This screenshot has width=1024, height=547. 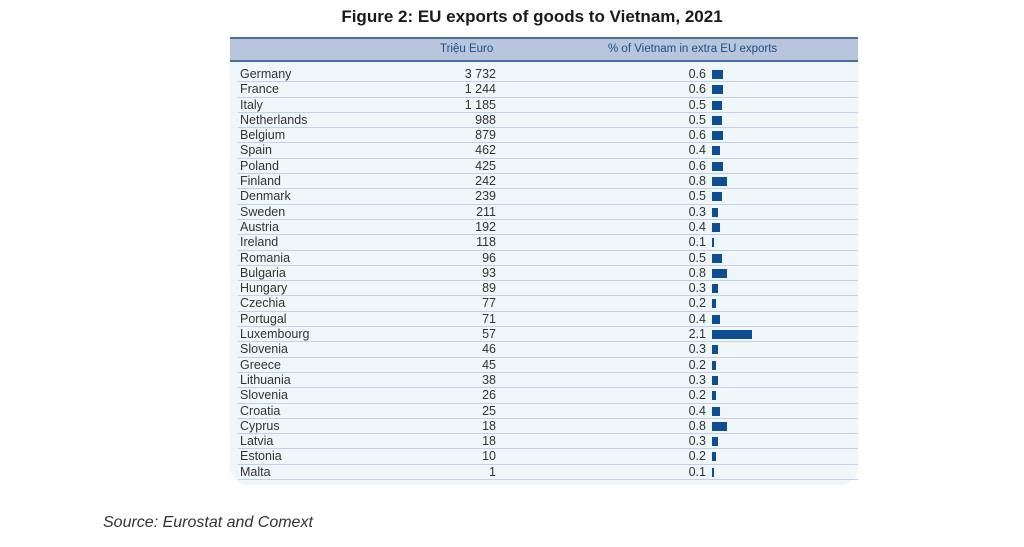 I want to click on export-value: 1, so click(x=492, y=471).